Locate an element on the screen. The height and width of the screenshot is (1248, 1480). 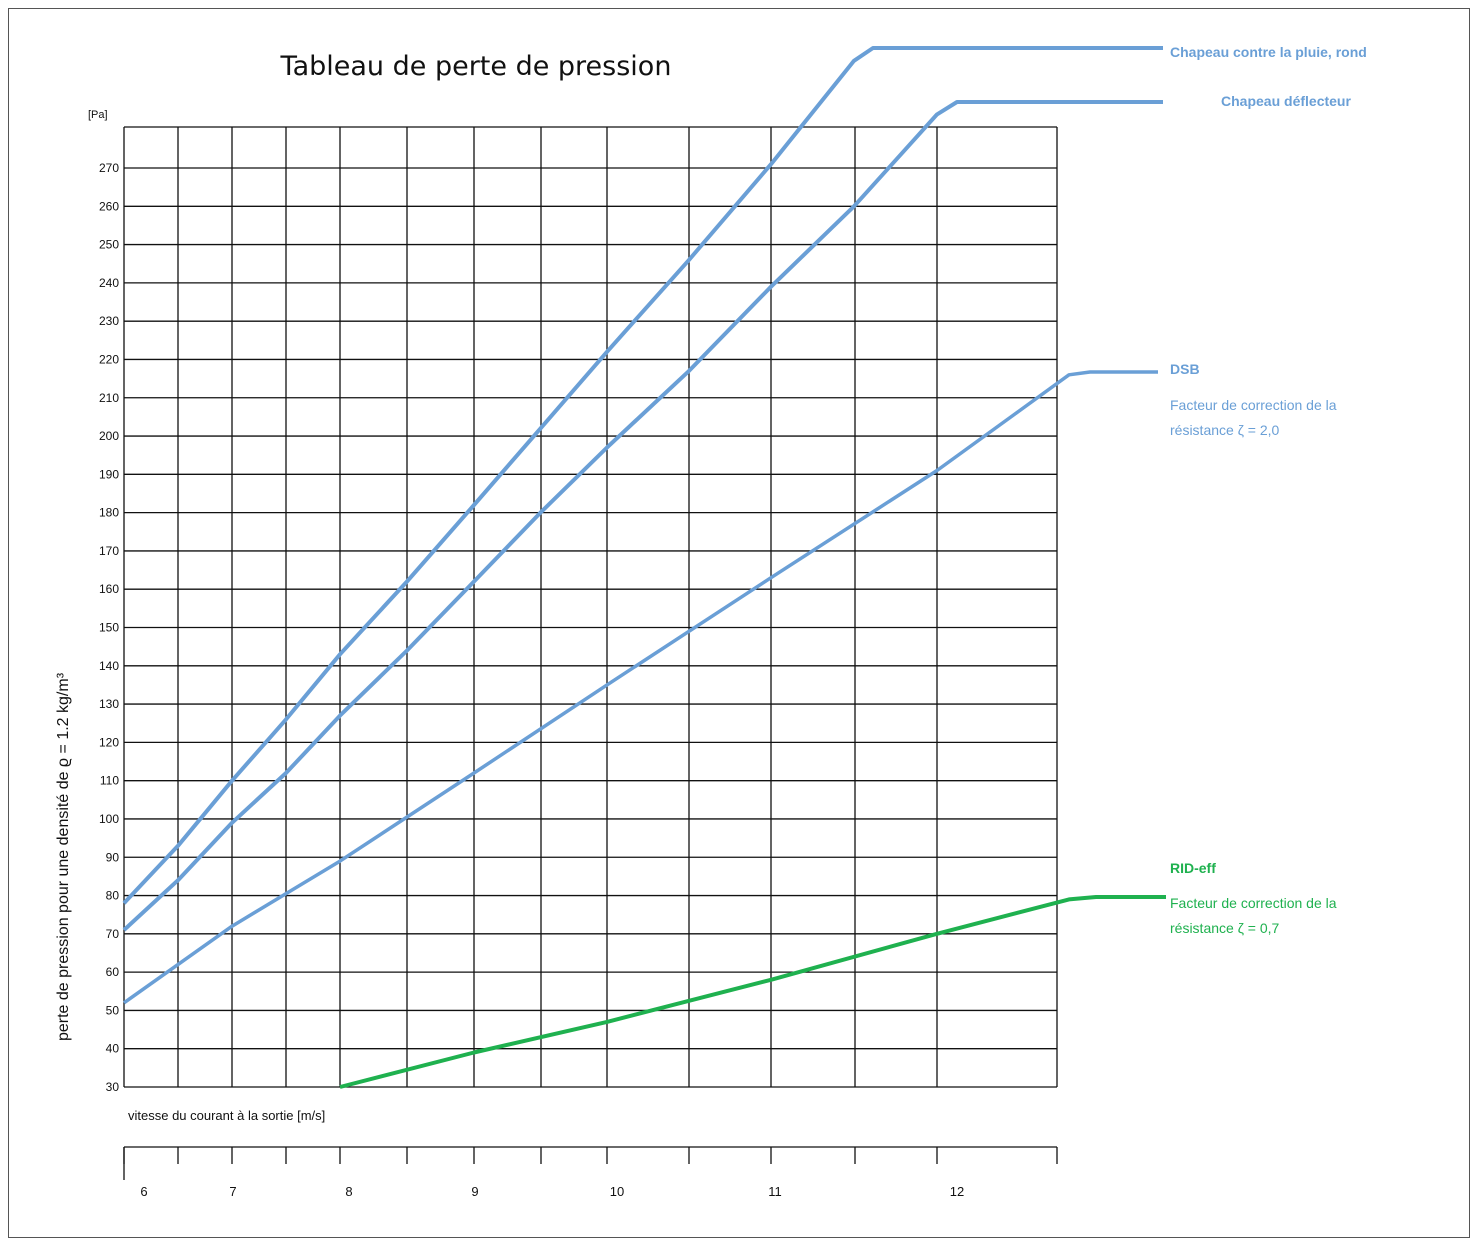
series-line is located at coordinates (753, 992).